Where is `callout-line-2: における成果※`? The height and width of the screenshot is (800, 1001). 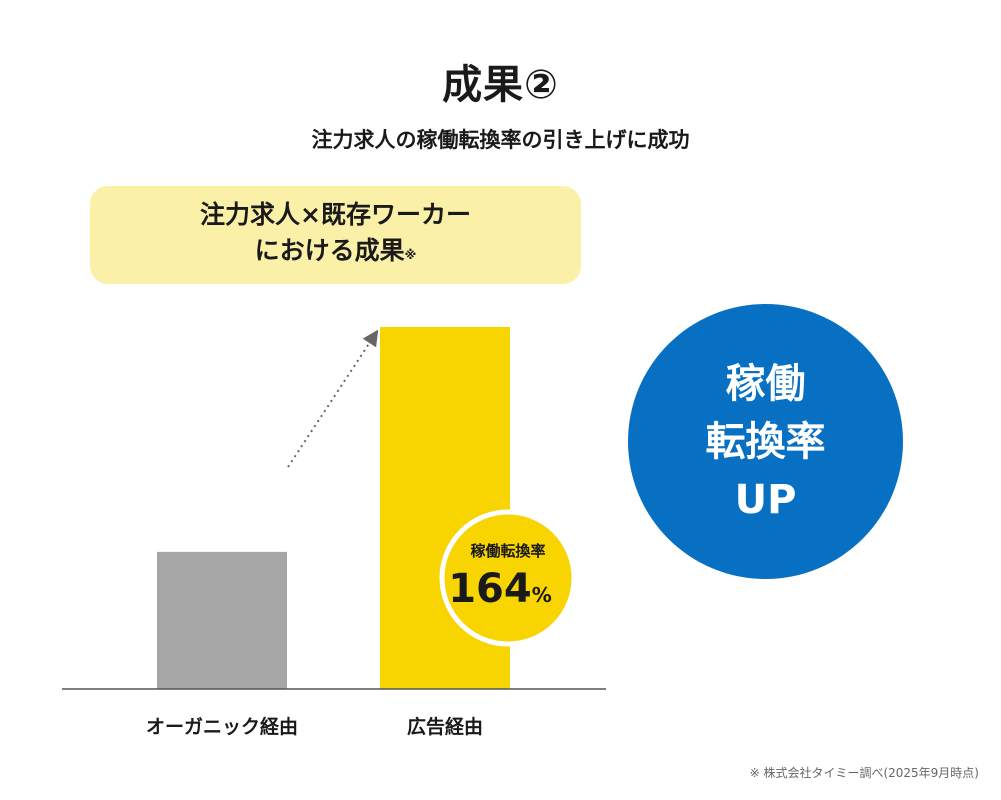 callout-line-2: における成果※ is located at coordinates (336, 253).